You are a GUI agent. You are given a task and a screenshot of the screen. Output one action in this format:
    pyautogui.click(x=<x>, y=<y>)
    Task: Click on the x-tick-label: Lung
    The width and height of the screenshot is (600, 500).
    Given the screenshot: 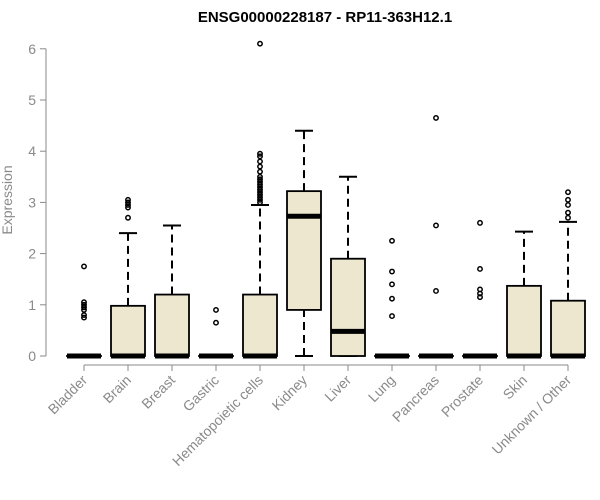 What is the action you would take?
    pyautogui.click(x=381, y=388)
    